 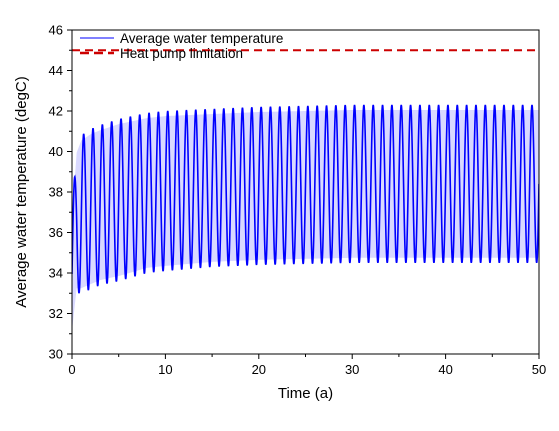 What do you see at coordinates (56, 232) in the screenshot?
I see `y-tick-label: 36` at bounding box center [56, 232].